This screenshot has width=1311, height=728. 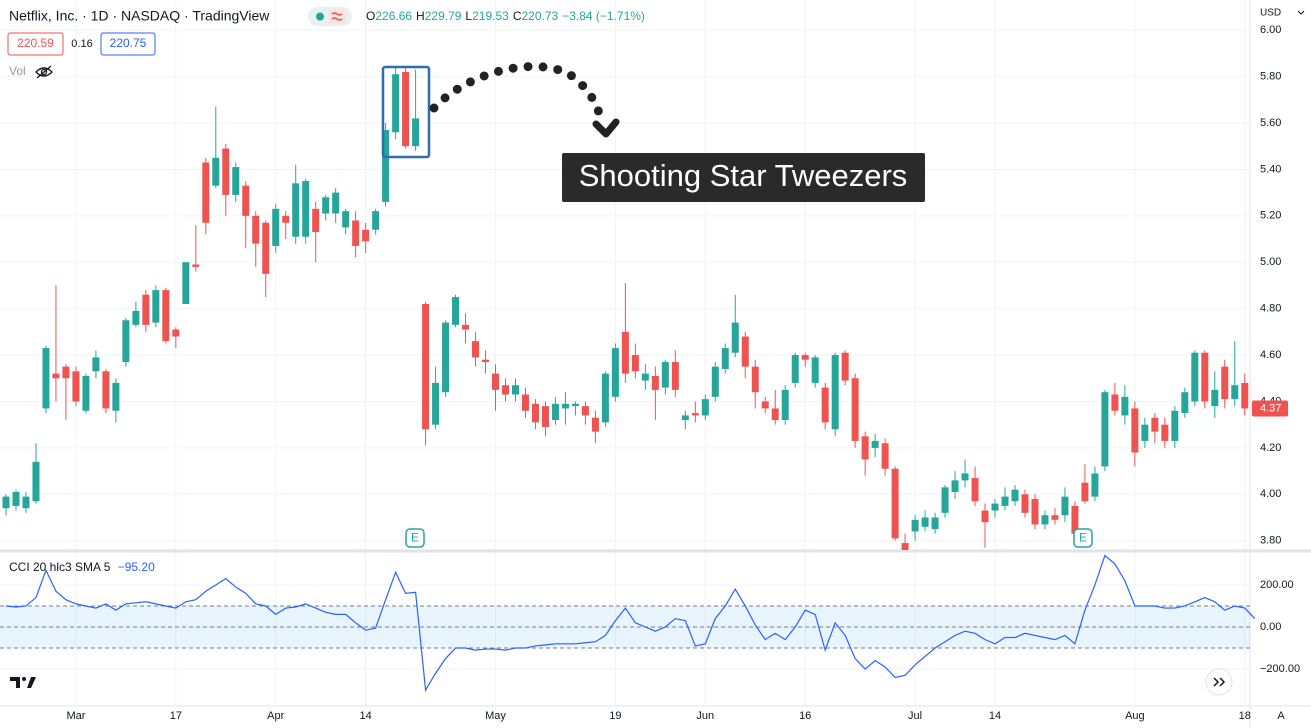 I want to click on y-tick-label: 4.80, so click(x=1270, y=309).